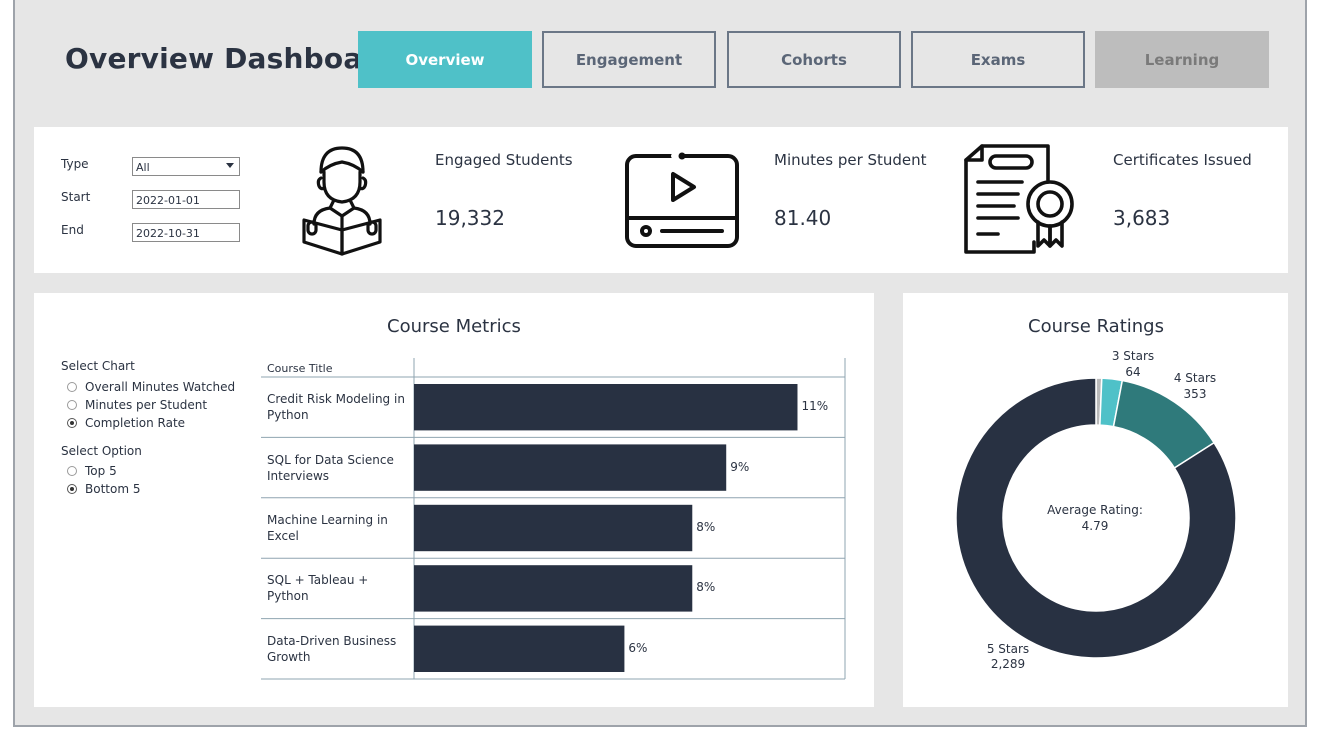  What do you see at coordinates (300, 368) in the screenshot?
I see `course-title-header: Course Title` at bounding box center [300, 368].